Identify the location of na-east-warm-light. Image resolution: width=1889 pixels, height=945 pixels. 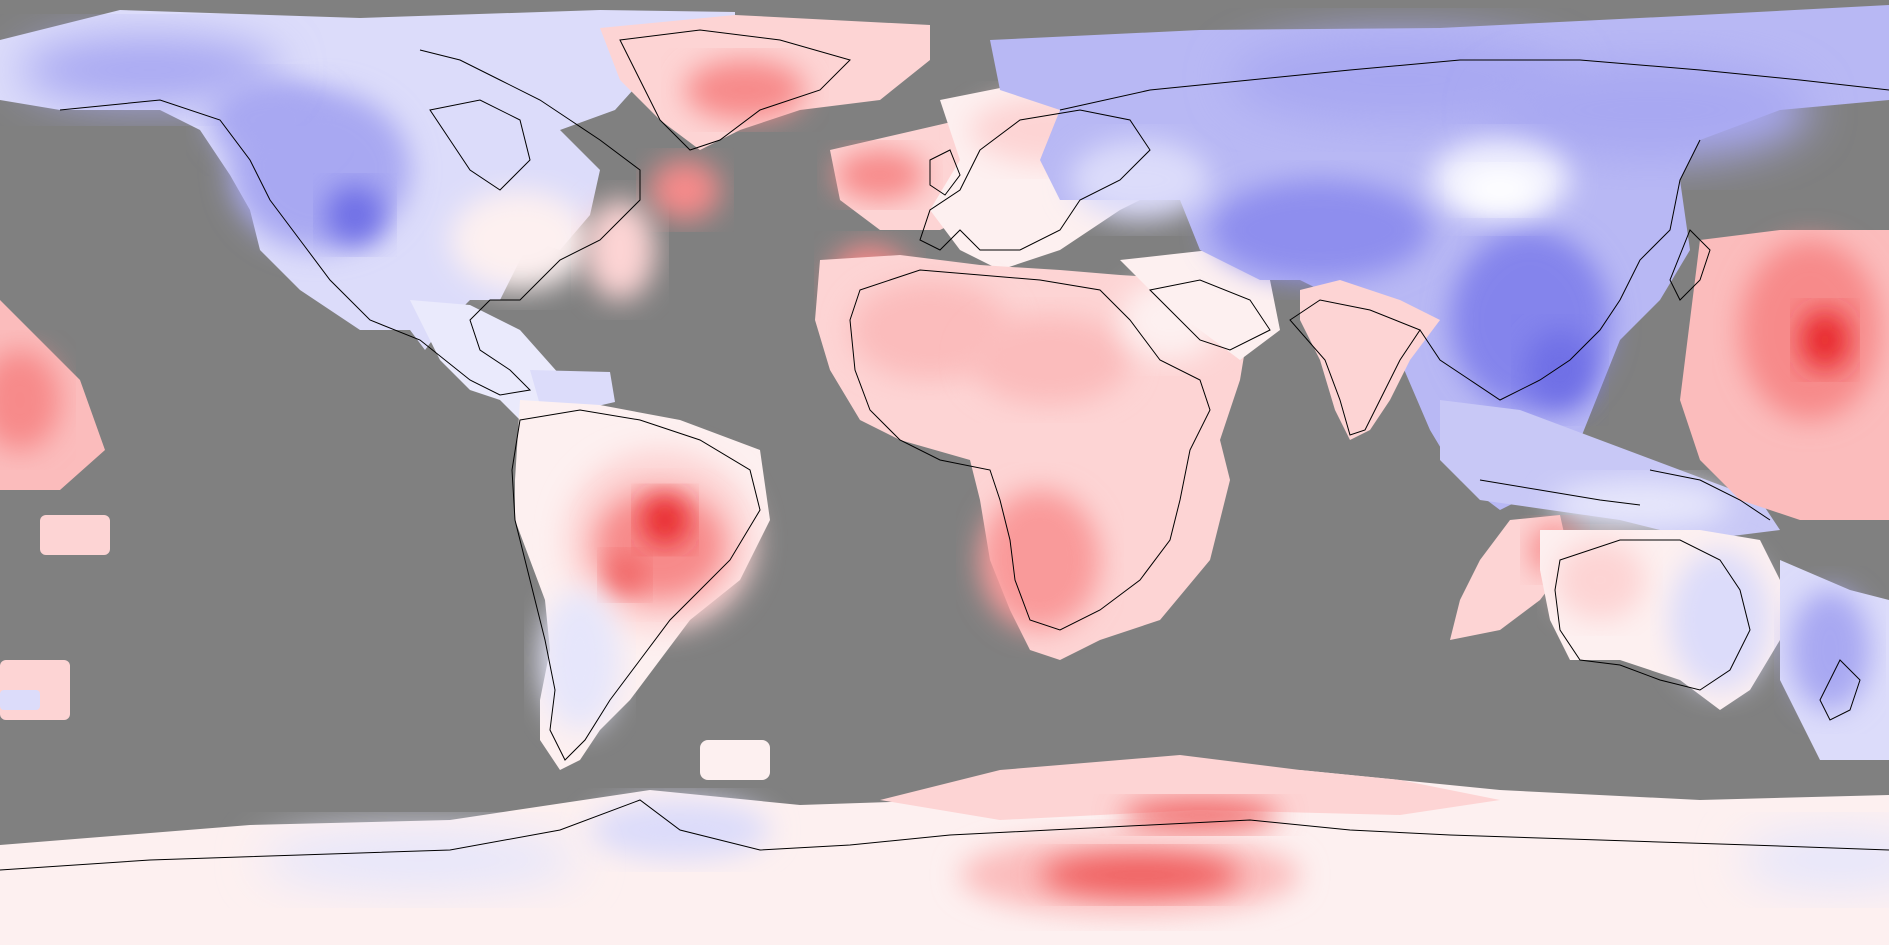
(620, 250).